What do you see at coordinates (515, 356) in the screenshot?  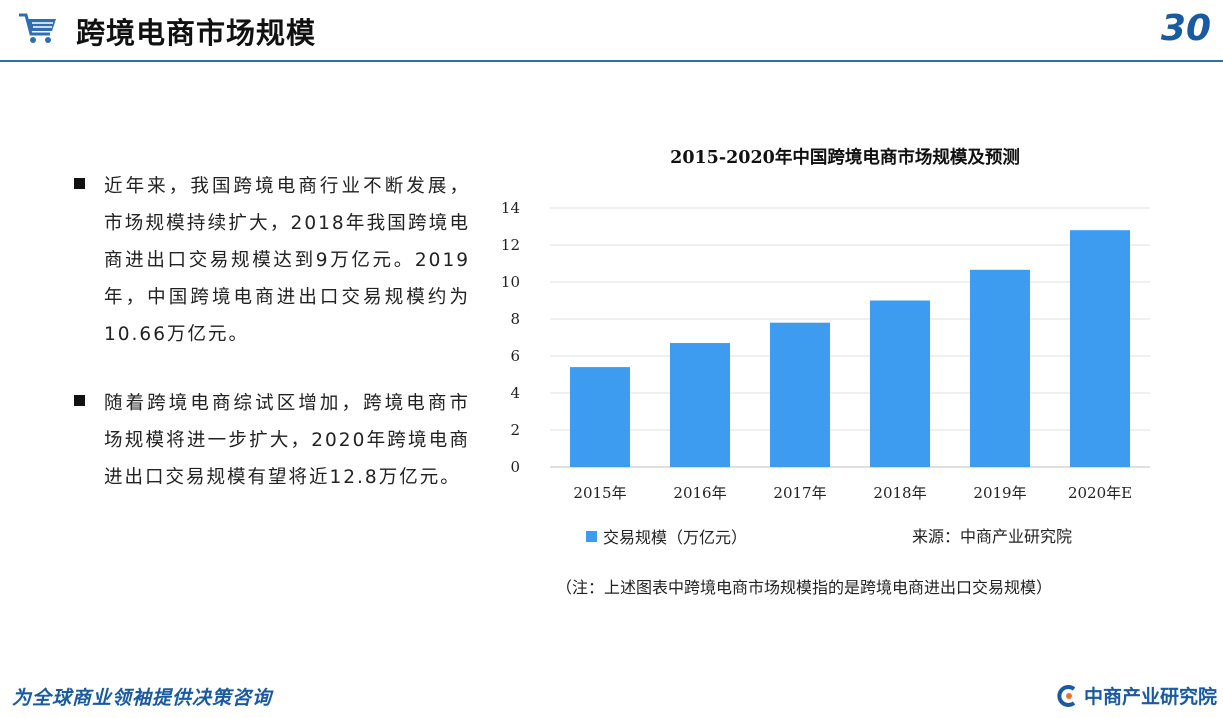 I see `y-tick-label: 6` at bounding box center [515, 356].